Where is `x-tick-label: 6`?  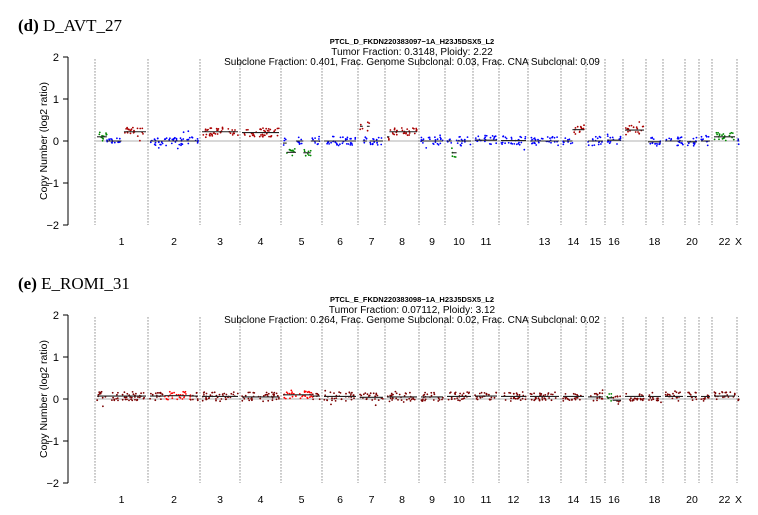
x-tick-label: 6 is located at coordinates (340, 242).